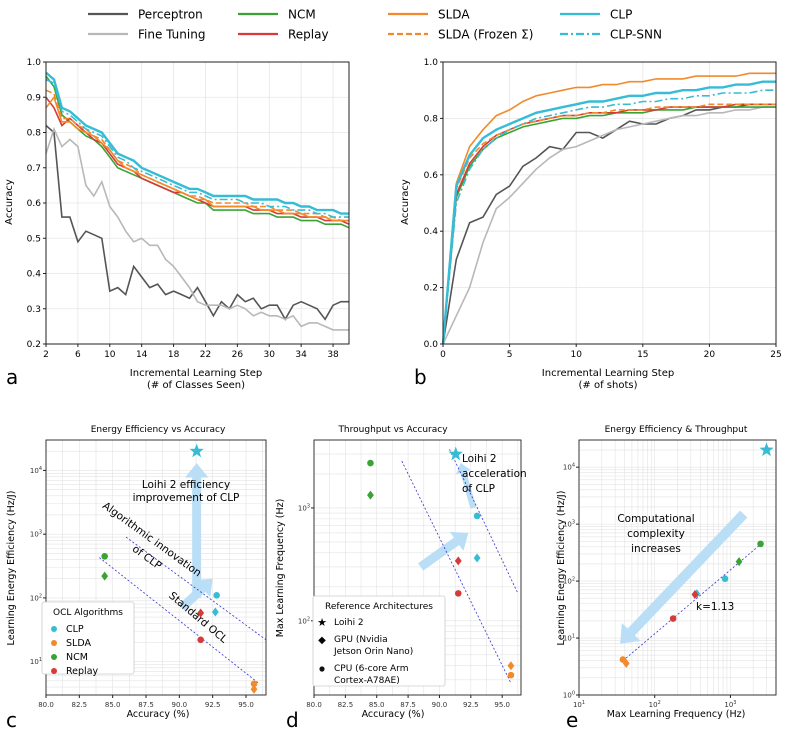 The width and height of the screenshot is (789, 732). I want to click on trend-line, so click(456, 572).